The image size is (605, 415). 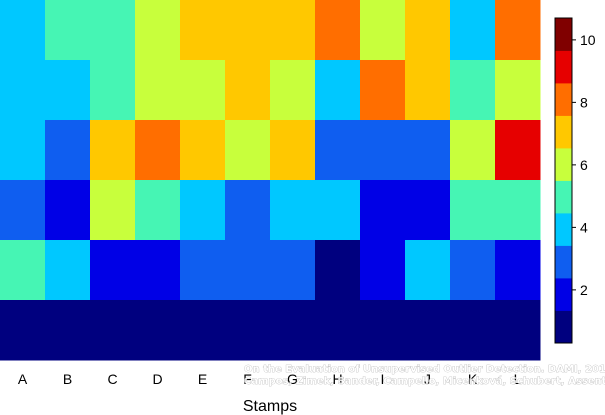 I want to click on x-tick-label: L, so click(x=518, y=379).